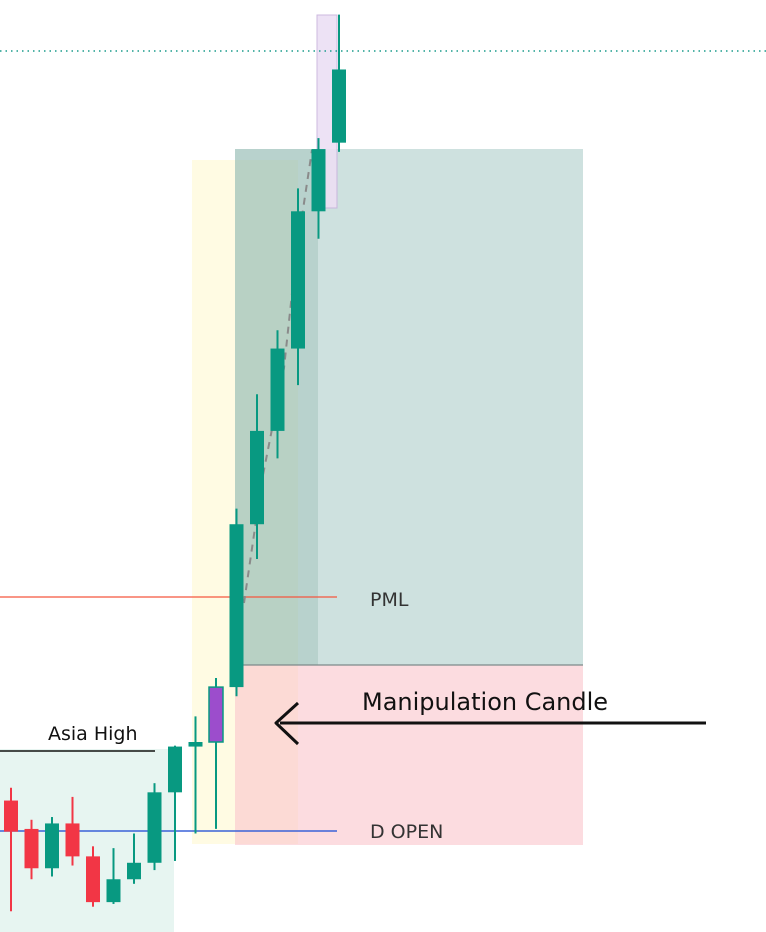 This screenshot has width=766, height=932. What do you see at coordinates (409, 755) in the screenshot?
I see `risk-zone` at bounding box center [409, 755].